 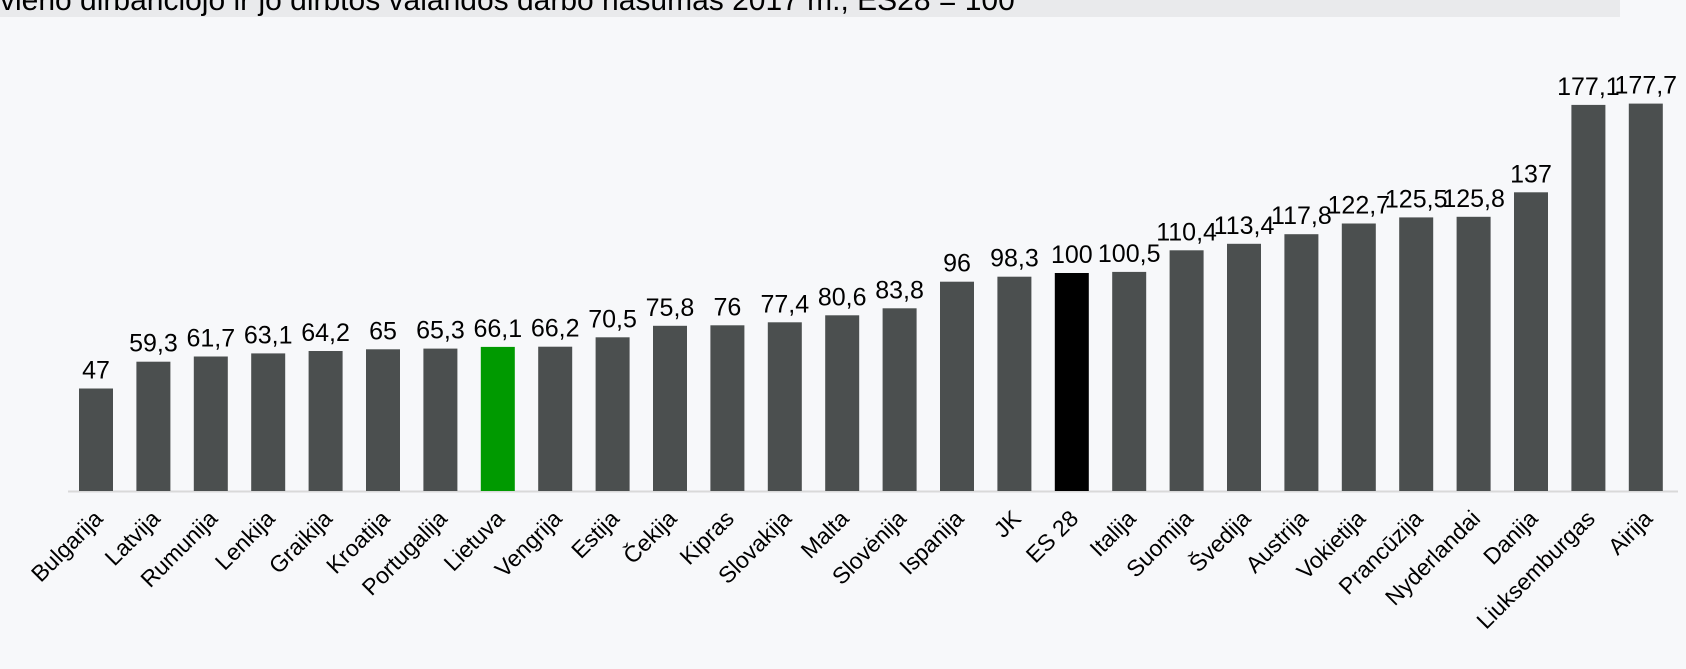 I want to click on value-label: 63,1, so click(x=268, y=335).